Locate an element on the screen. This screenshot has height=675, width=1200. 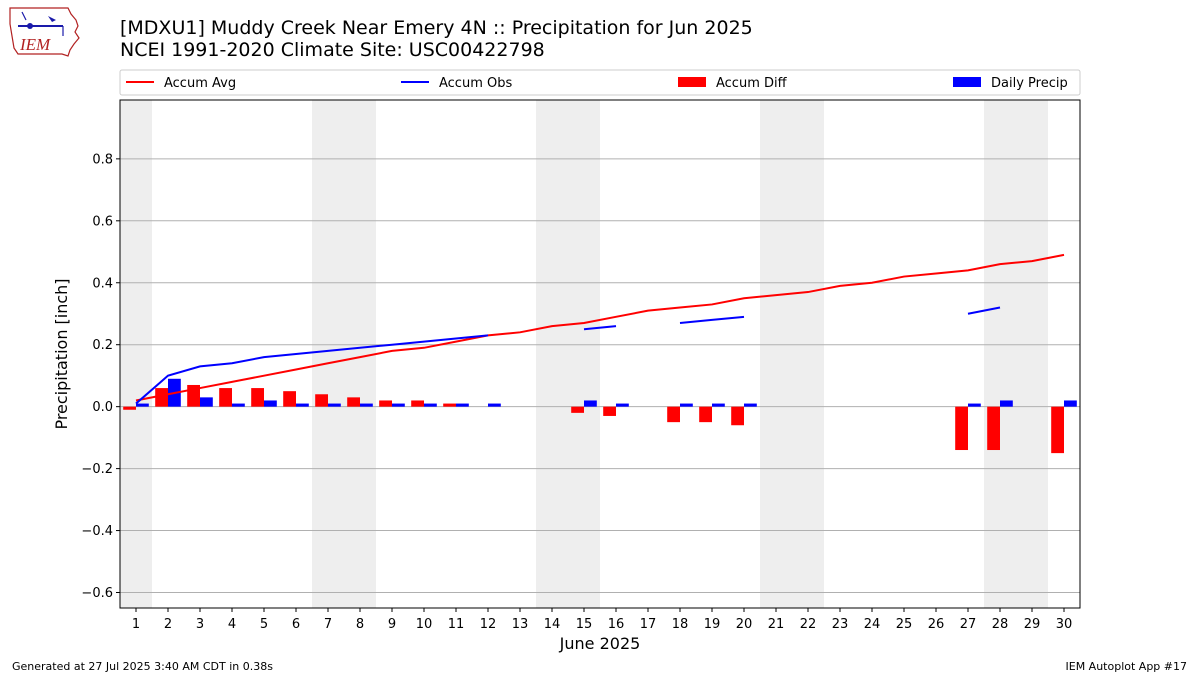
x-tick-label: 16 is located at coordinates (616, 624).